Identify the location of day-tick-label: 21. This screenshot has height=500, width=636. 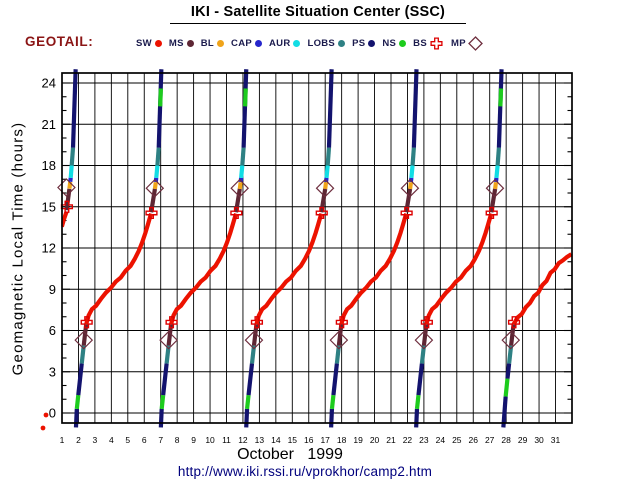
(391, 440).